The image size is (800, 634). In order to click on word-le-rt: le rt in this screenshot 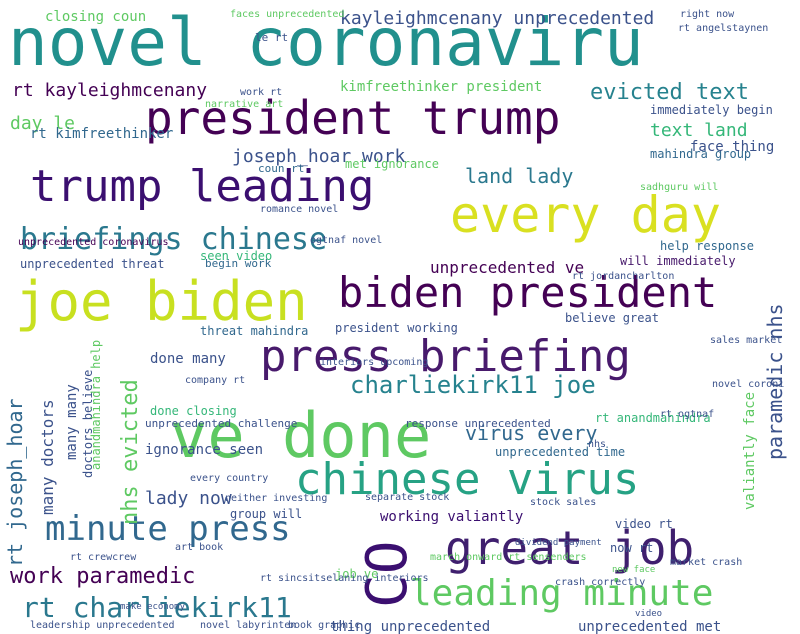, I will do `click(272, 37)`.